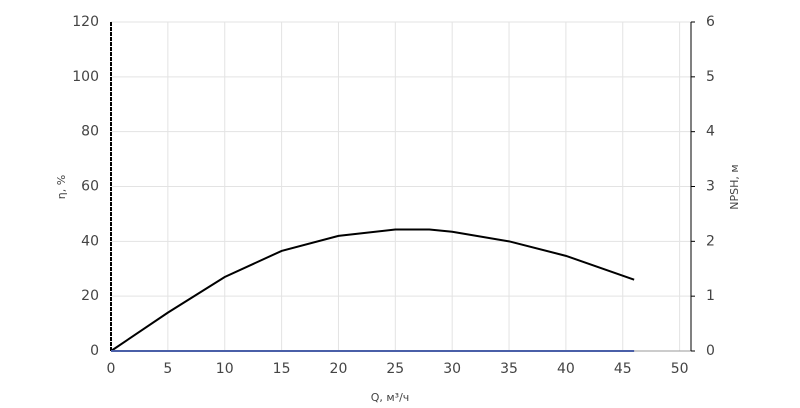 The width and height of the screenshot is (800, 408). What do you see at coordinates (509, 369) in the screenshot?
I see `x-tick-label: 35` at bounding box center [509, 369].